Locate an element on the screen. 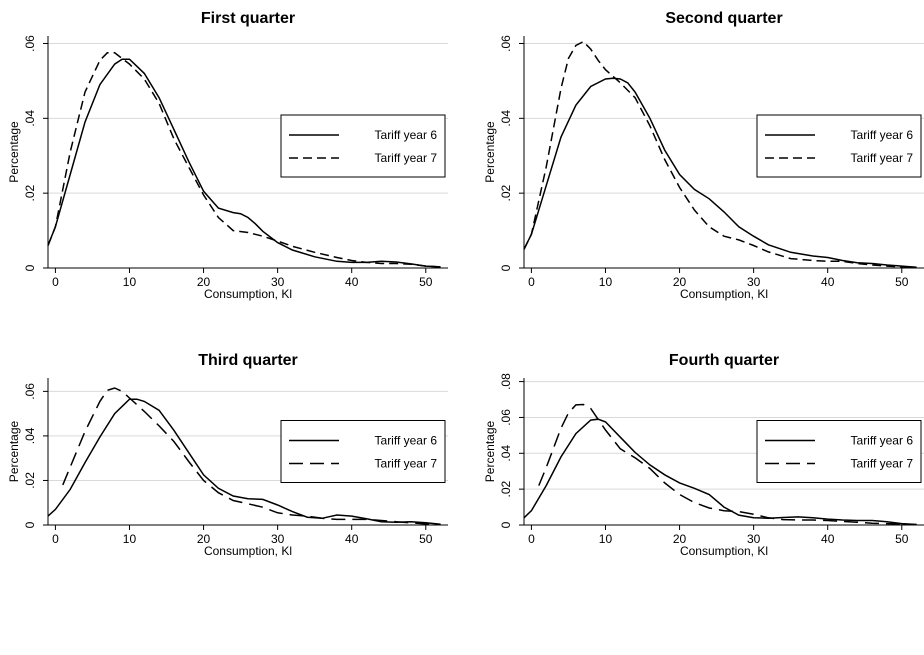  panel-title: Second quarter is located at coordinates (723, 18).